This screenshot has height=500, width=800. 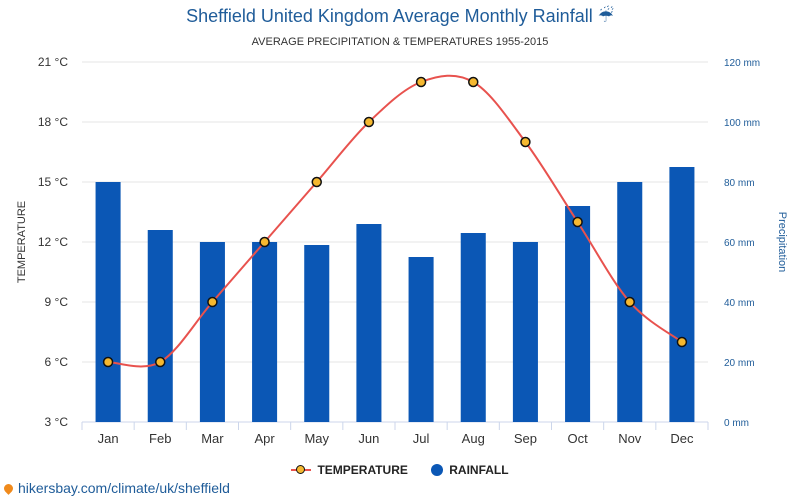 I want to click on left-tick-label: 12 °C, so click(x=53, y=242).